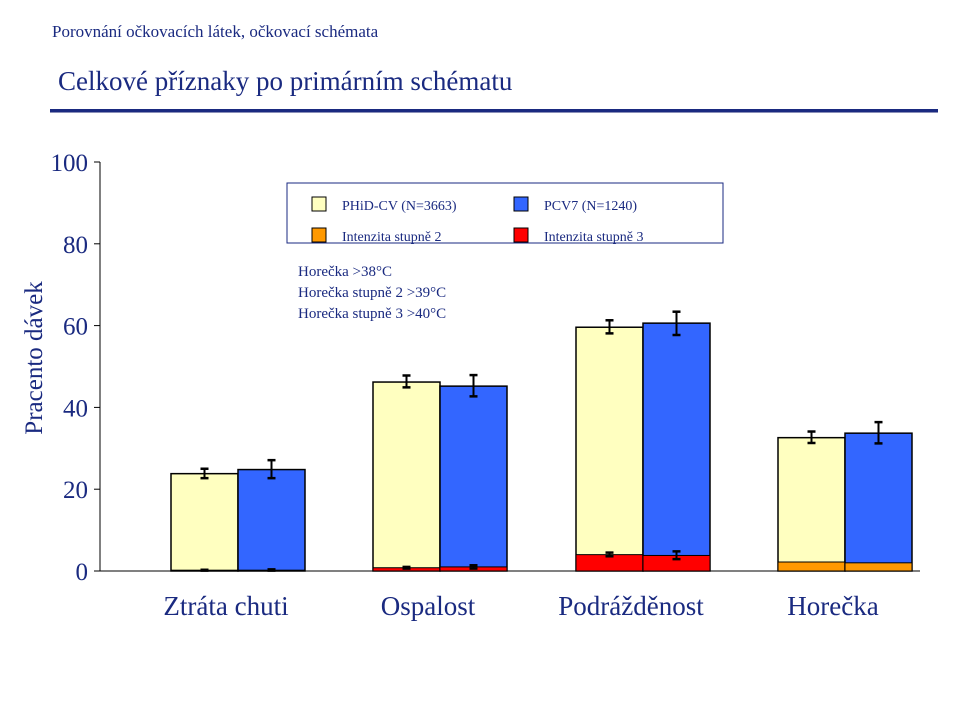  What do you see at coordinates (319, 235) in the screenshot?
I see `legend-swatch-grade2` at bounding box center [319, 235].